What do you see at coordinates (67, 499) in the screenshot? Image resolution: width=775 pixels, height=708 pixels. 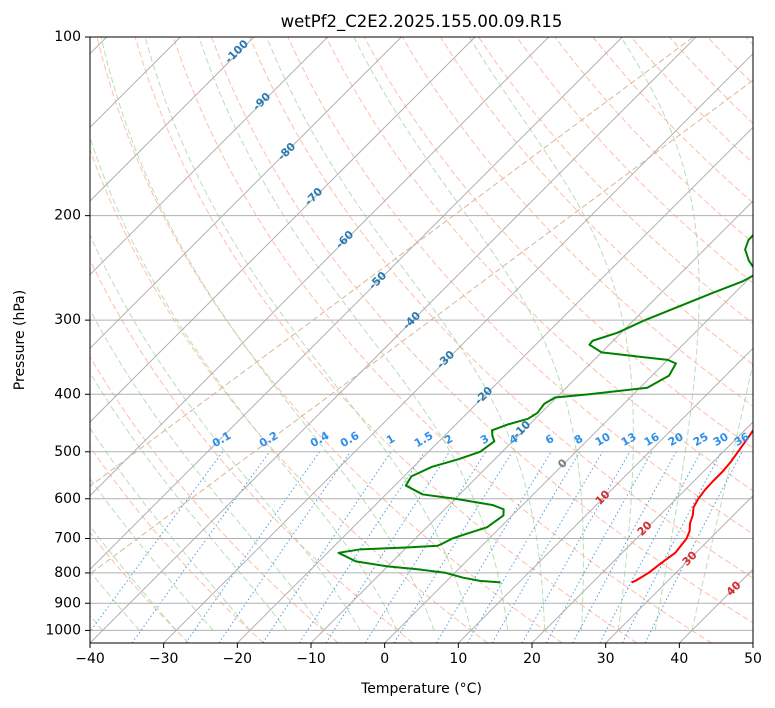 I see `y-tick-label: 600` at bounding box center [67, 499].